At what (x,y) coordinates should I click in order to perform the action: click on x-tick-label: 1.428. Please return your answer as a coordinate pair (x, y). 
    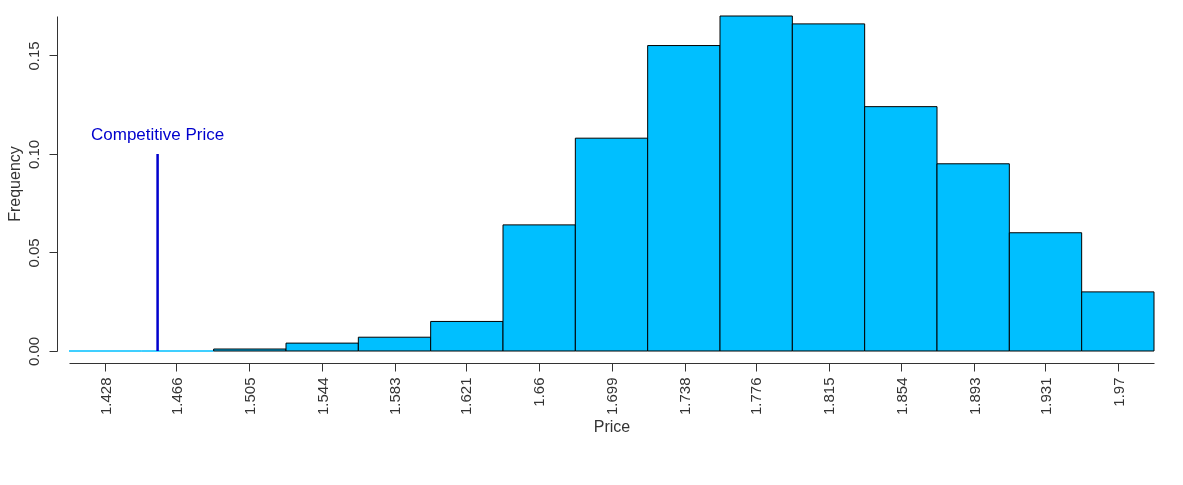
    Looking at the image, I should click on (105, 396).